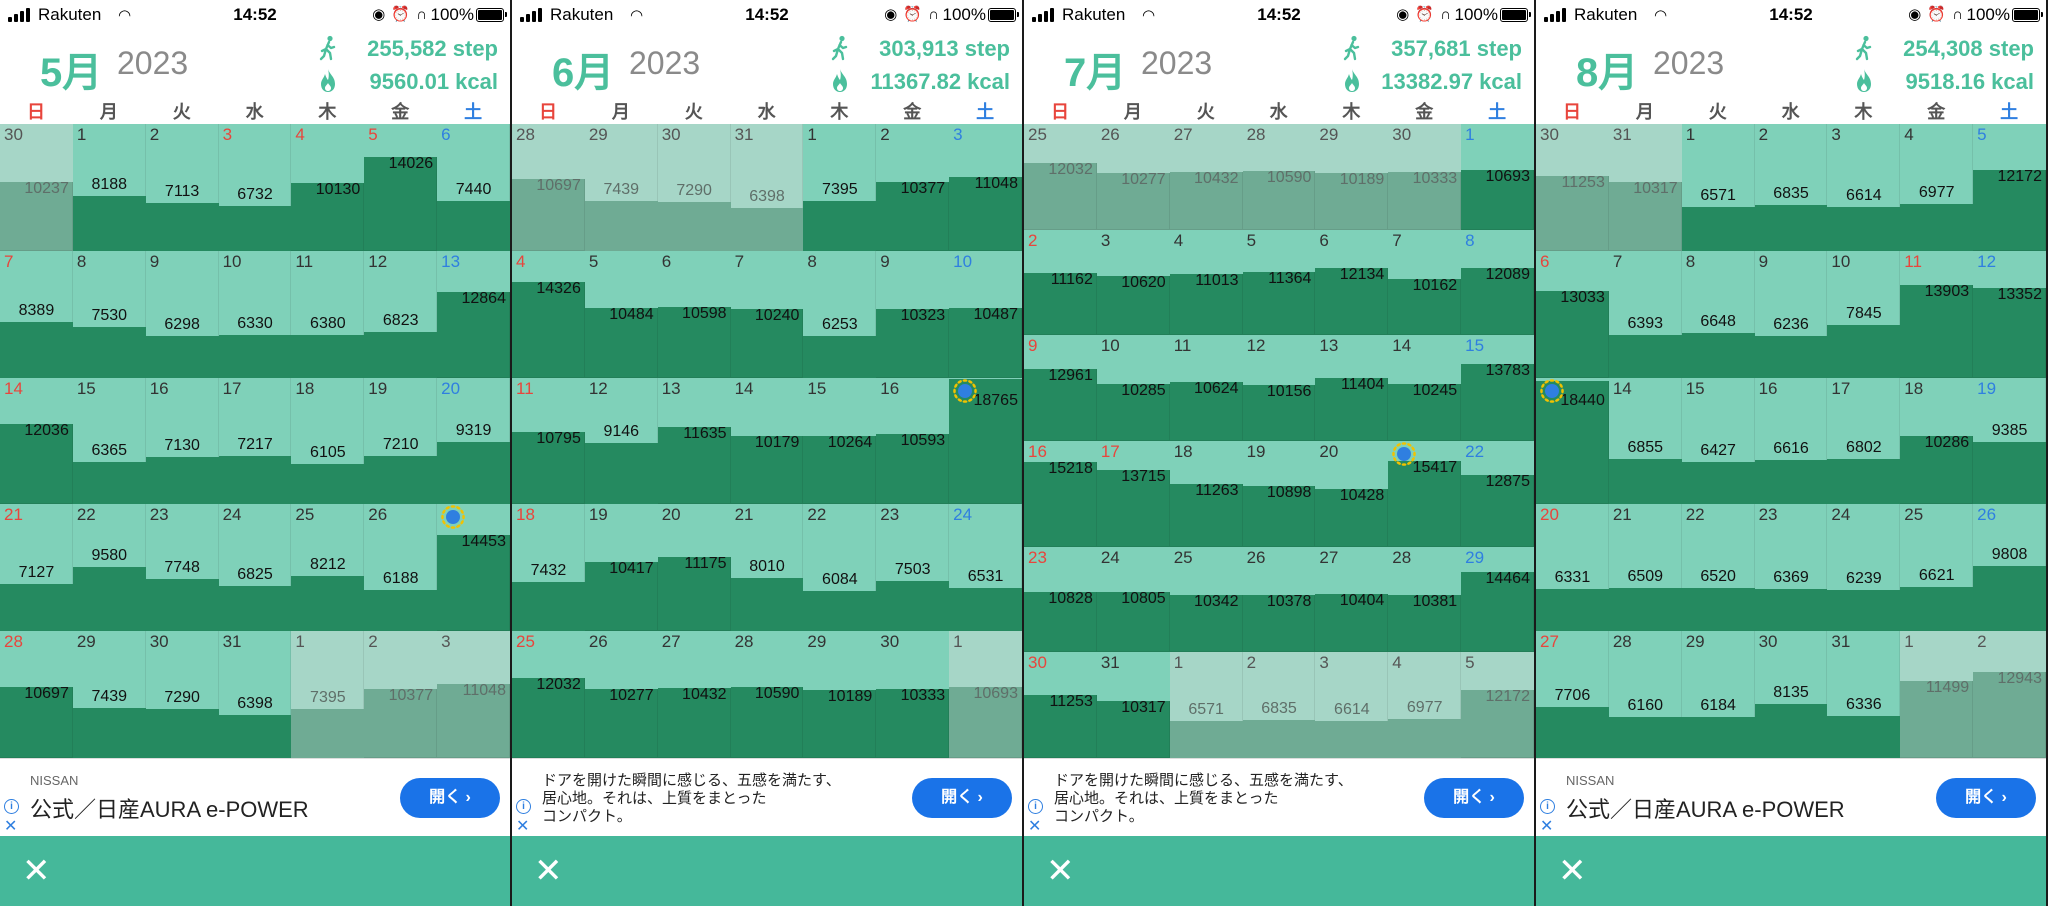  I want to click on day-cell: 12 13352, so click(2009, 314).